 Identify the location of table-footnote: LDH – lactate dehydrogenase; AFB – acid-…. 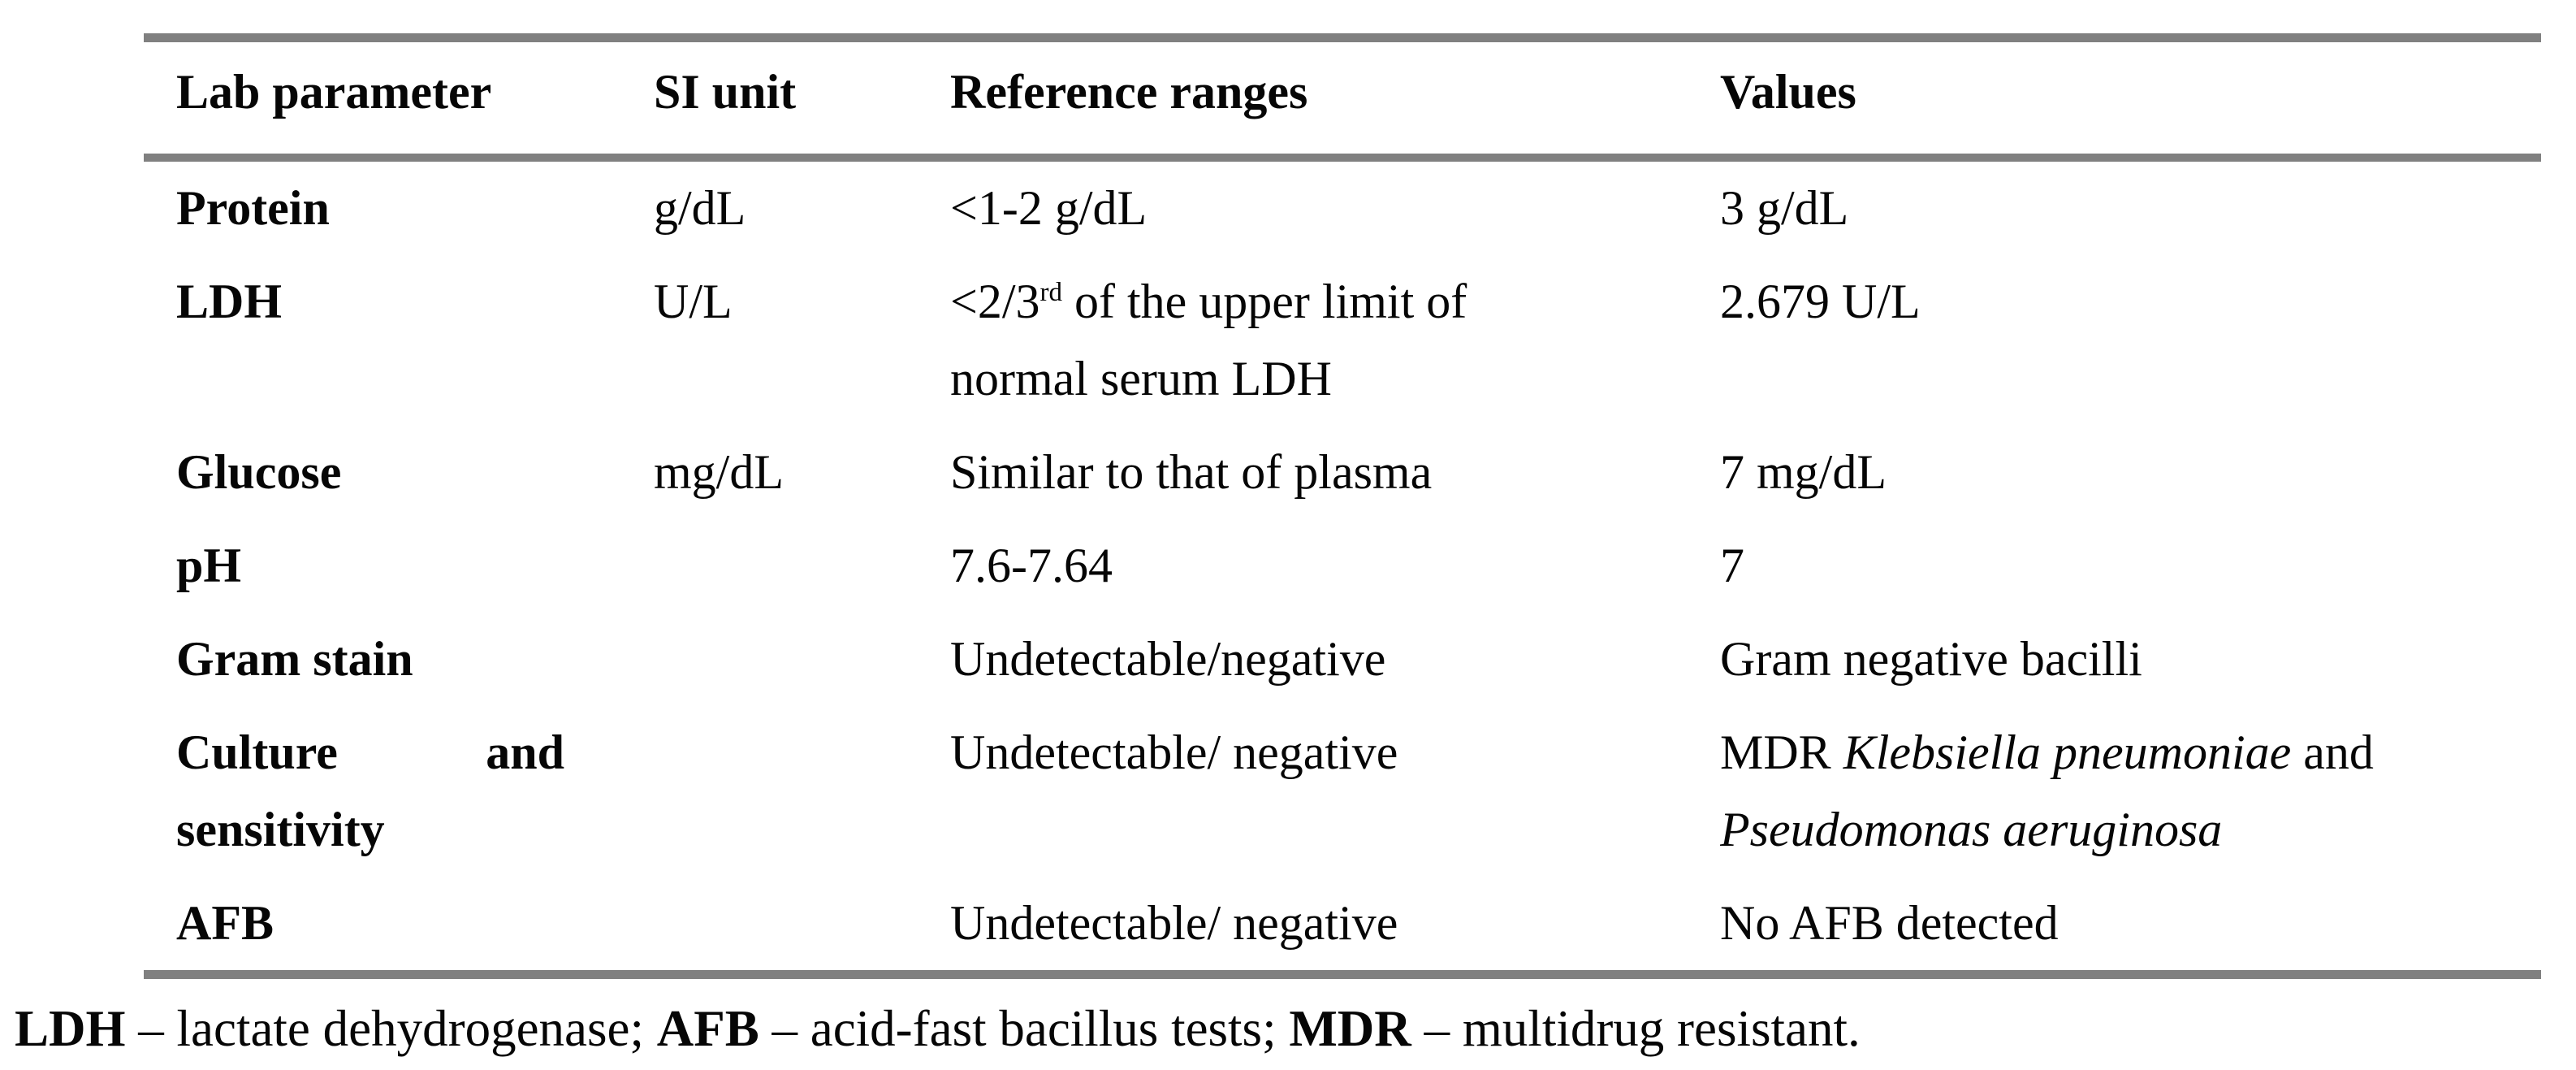
(938, 1028).